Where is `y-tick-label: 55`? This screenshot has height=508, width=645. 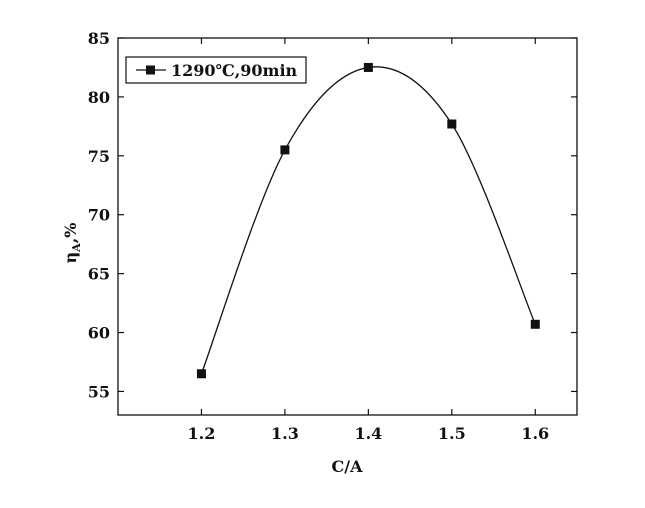 y-tick-label: 55 is located at coordinates (99, 391).